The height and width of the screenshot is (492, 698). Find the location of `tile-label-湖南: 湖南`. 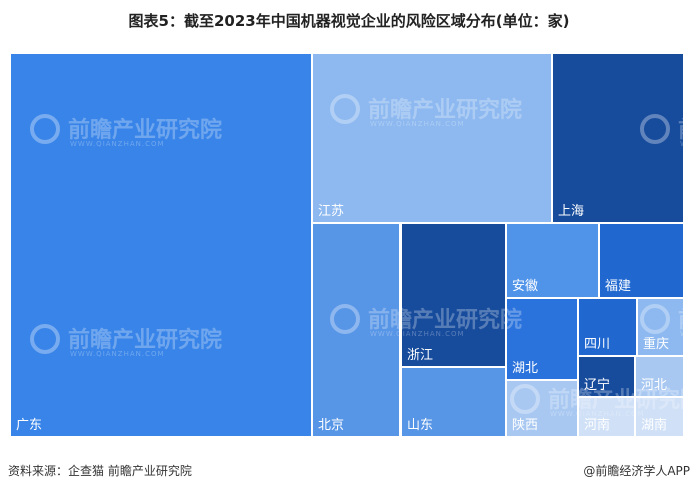

tile-label-湖南: 湖南 is located at coordinates (654, 425).